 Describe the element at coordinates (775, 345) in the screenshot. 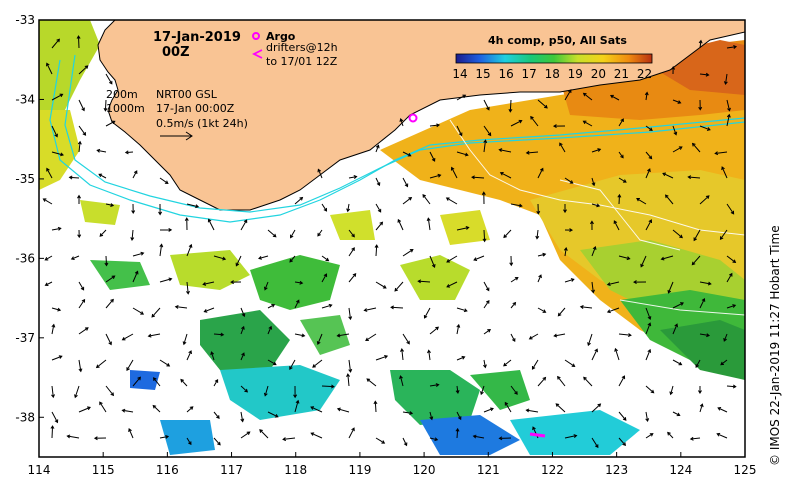

I see `credit-text: © IMOS 22-Jan-2019 11:27 Hobart Time` at that location.